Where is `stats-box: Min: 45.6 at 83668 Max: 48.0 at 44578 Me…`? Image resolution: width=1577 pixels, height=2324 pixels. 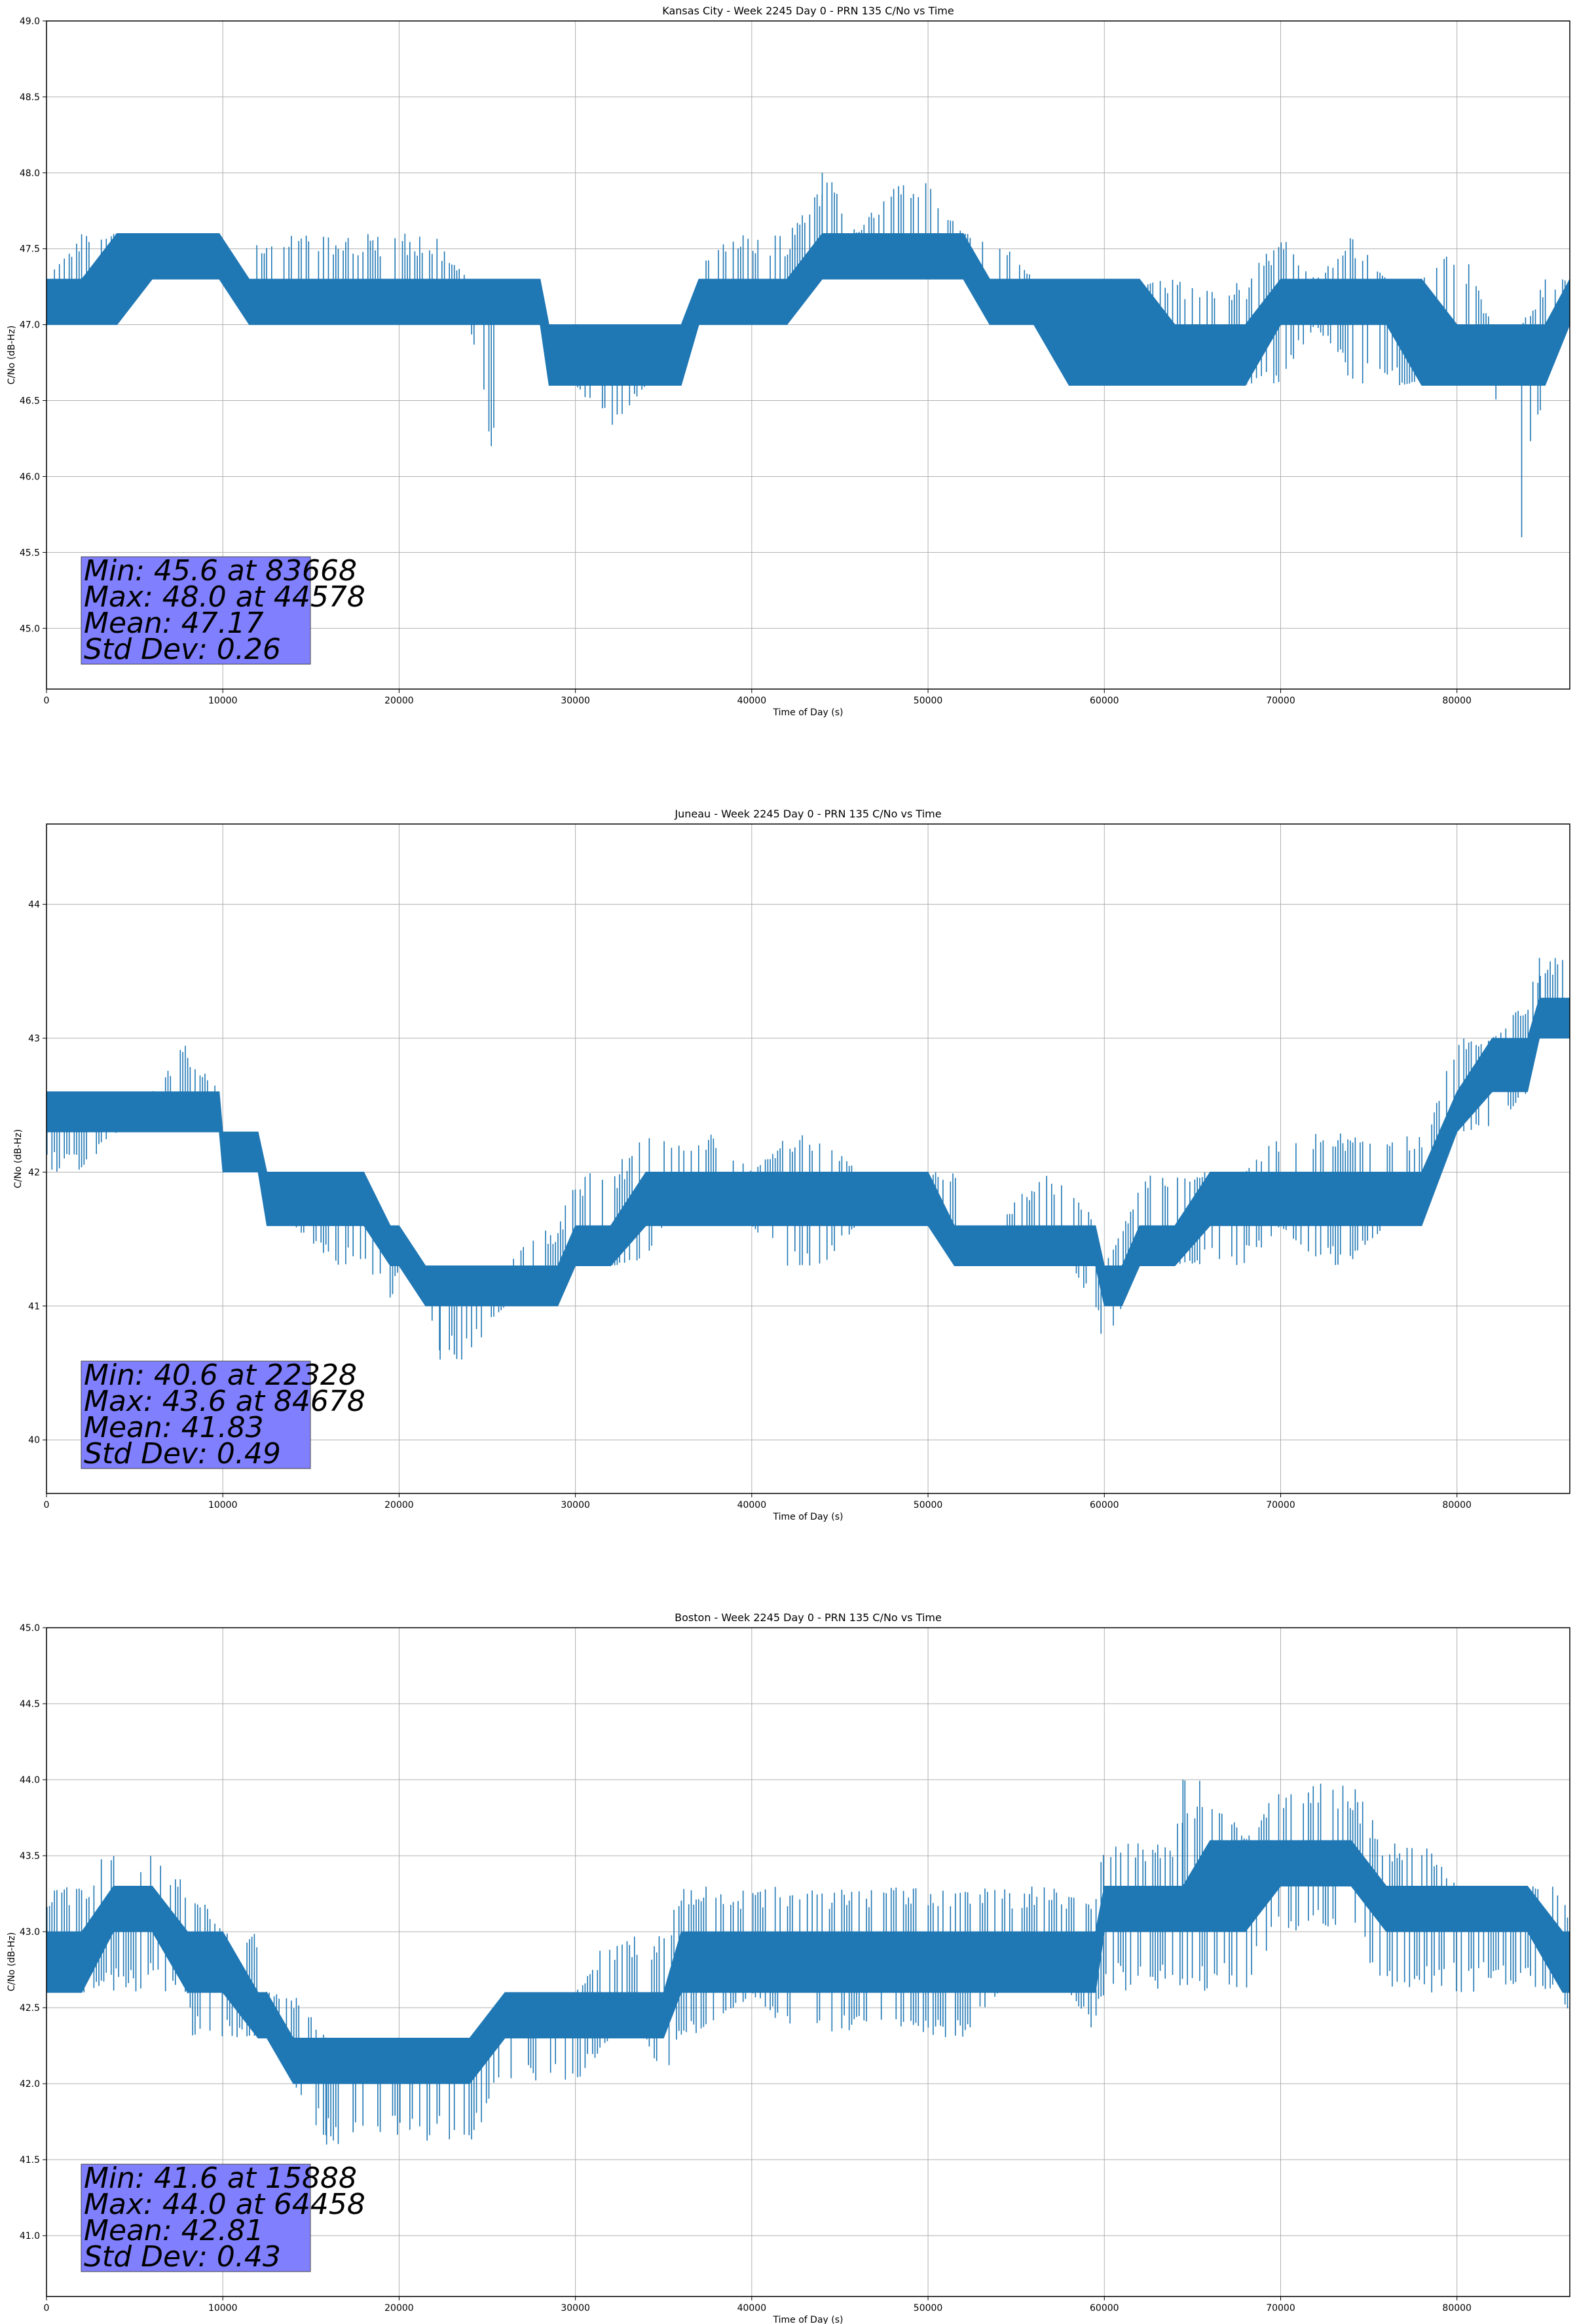 stats-box: Min: 45.6 at 83668 Max: 48.0 at 44578 Me… is located at coordinates (223, 610).